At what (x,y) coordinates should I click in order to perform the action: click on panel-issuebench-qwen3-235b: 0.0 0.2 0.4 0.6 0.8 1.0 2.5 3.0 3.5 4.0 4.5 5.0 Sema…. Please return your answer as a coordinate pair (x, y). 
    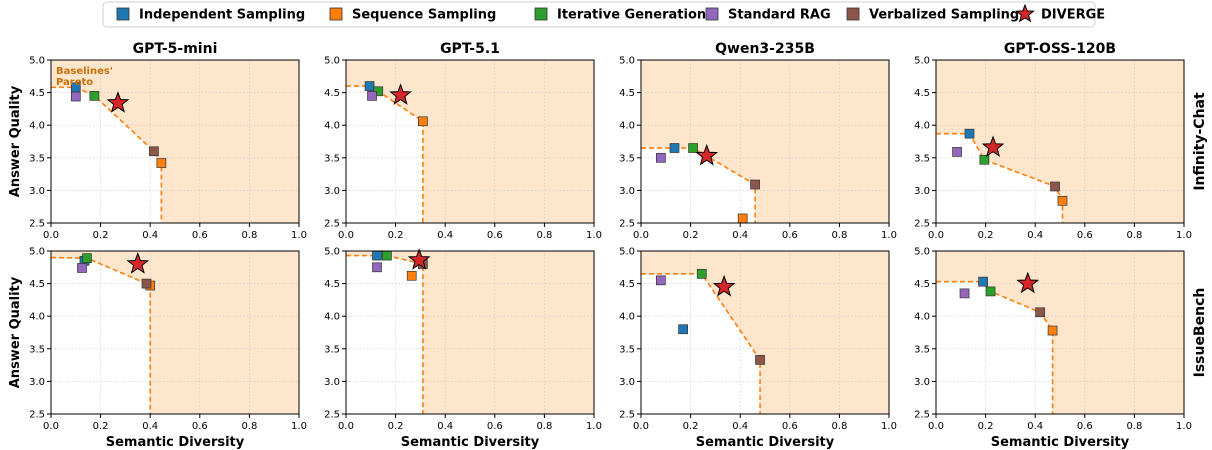
    Looking at the image, I should click on (758, 348).